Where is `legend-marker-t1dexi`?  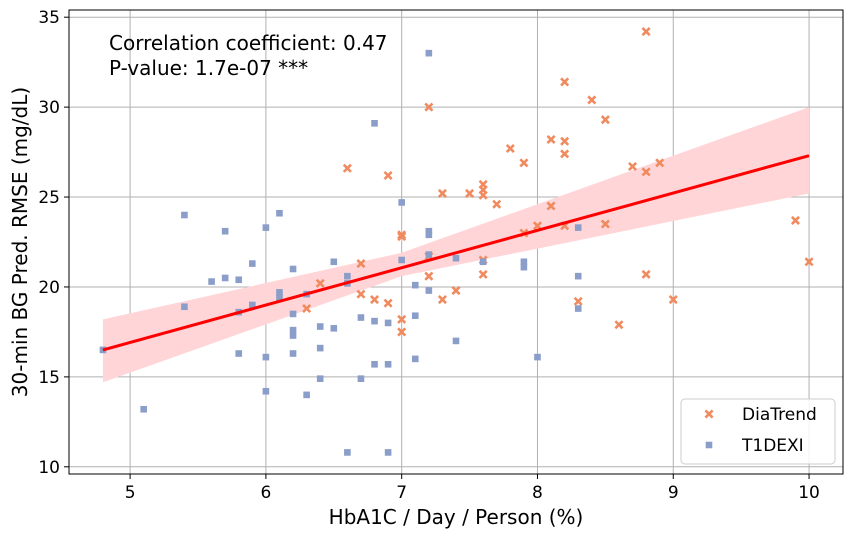
legend-marker-t1dexi is located at coordinates (709, 445).